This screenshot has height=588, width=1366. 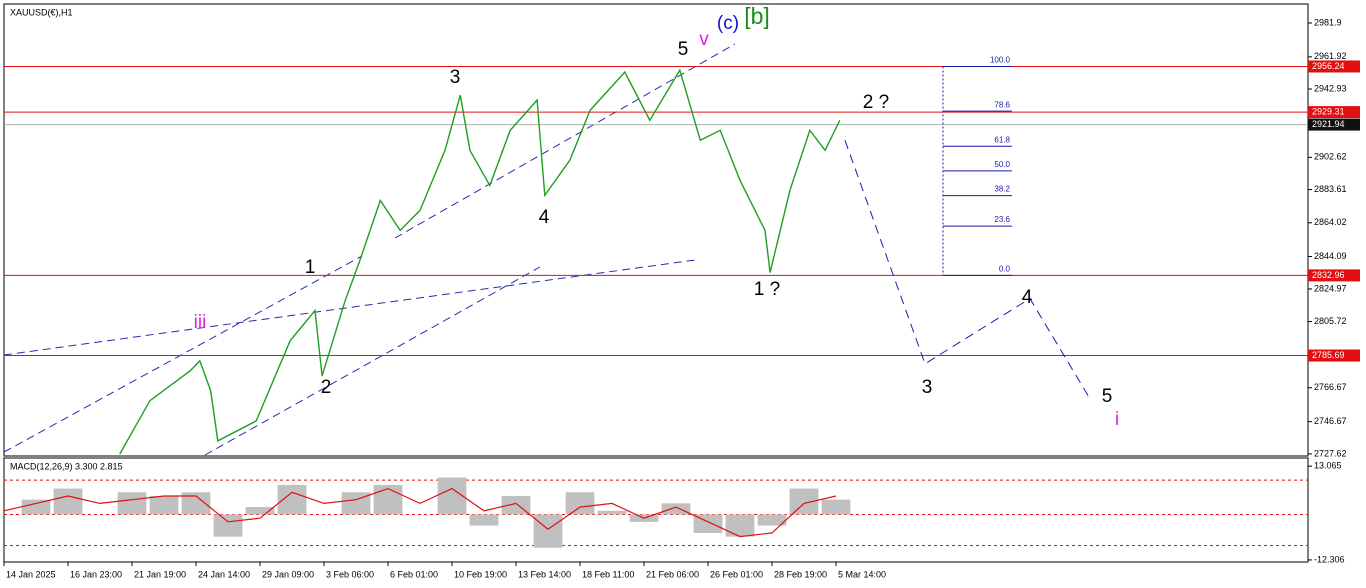 What do you see at coordinates (728, 23) in the screenshot?
I see `wave-label: (c)` at bounding box center [728, 23].